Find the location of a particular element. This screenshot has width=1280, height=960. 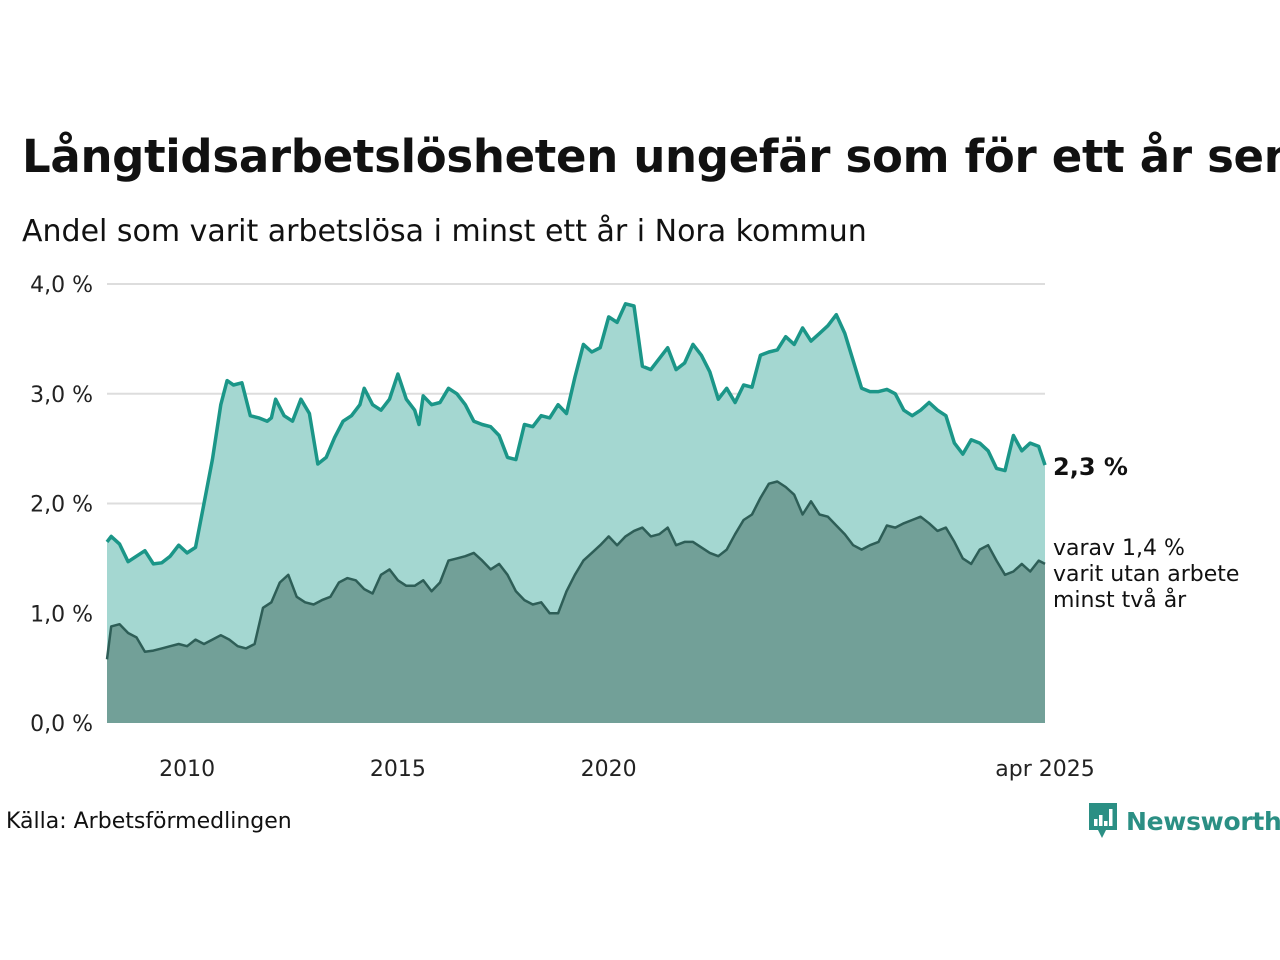

x-tick-label: 2020 is located at coordinates (609, 769).